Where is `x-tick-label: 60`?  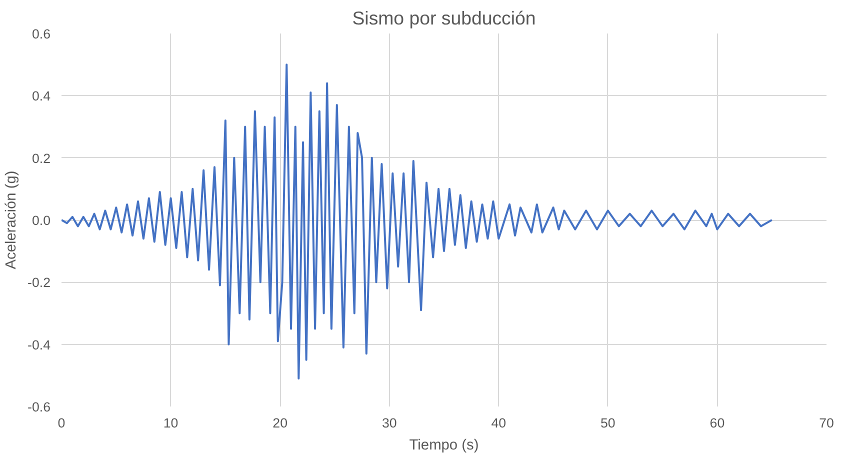 x-tick-label: 60 is located at coordinates (717, 423).